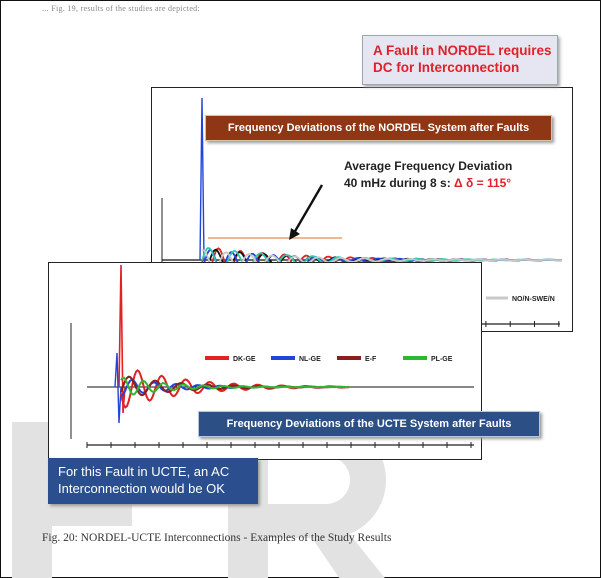 The image size is (601, 578). Describe the element at coordinates (202, 179) in the screenshot. I see `nordel-spike` at that location.